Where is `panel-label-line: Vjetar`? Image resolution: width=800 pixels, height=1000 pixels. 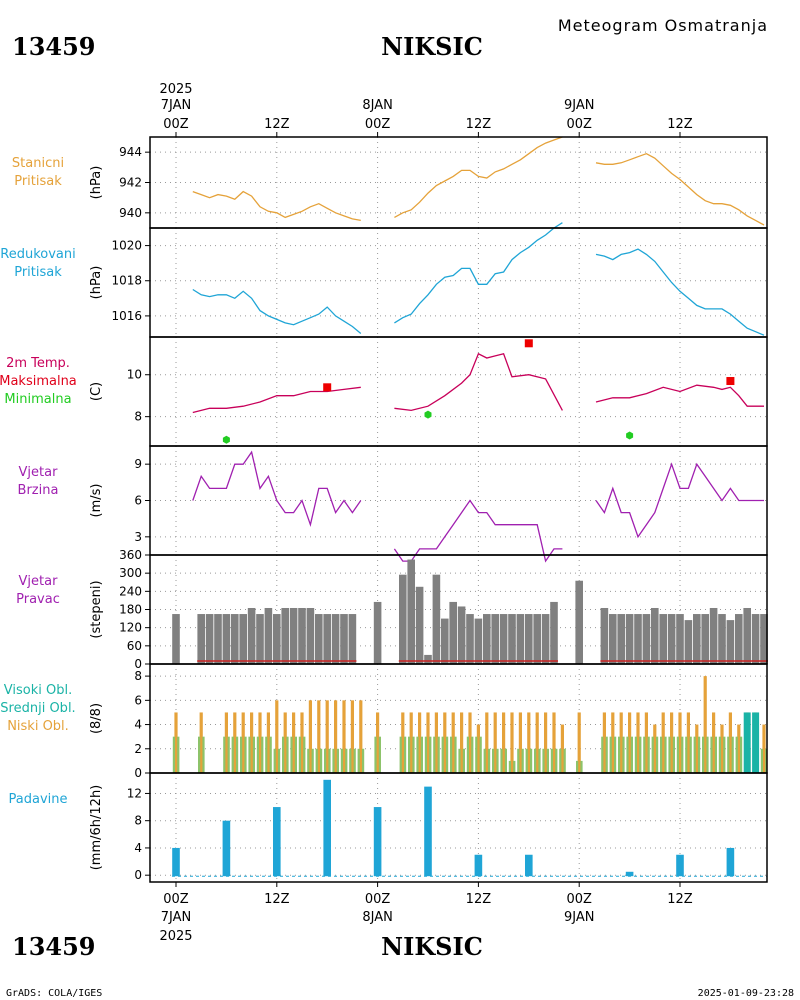 panel-label-line: Vjetar is located at coordinates (39, 581).